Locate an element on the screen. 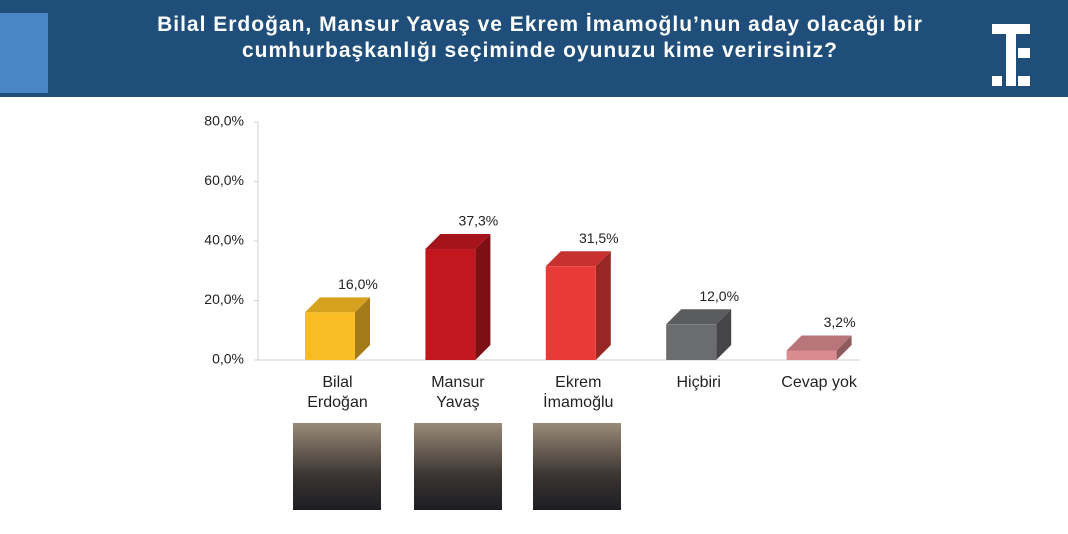 The height and width of the screenshot is (534, 1068). y-tick-label: 0,0% is located at coordinates (228, 359).